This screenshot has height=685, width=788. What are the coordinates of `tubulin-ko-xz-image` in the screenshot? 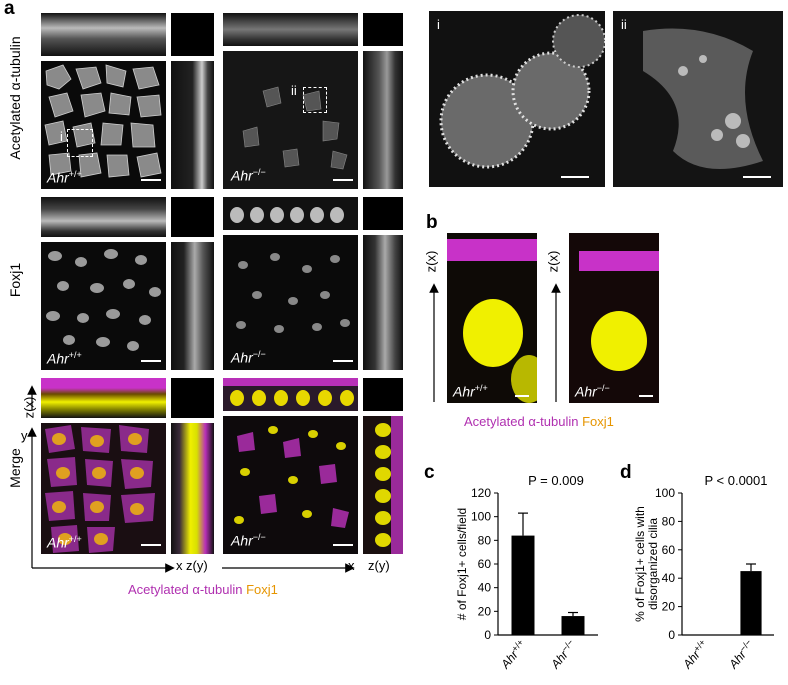 It's located at (290, 29).